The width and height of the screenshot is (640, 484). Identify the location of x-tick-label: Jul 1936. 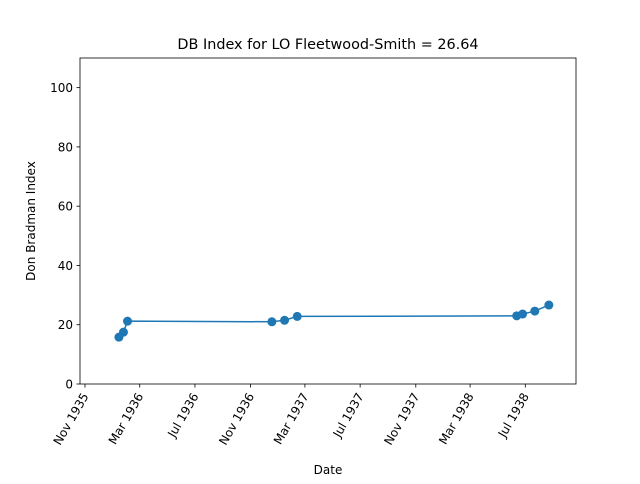
(183, 416).